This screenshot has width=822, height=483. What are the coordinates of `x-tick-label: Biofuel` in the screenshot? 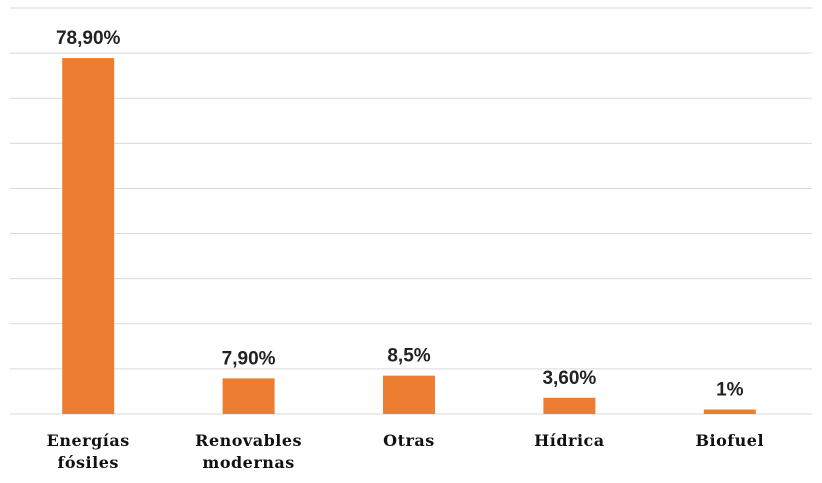 It's located at (730, 440).